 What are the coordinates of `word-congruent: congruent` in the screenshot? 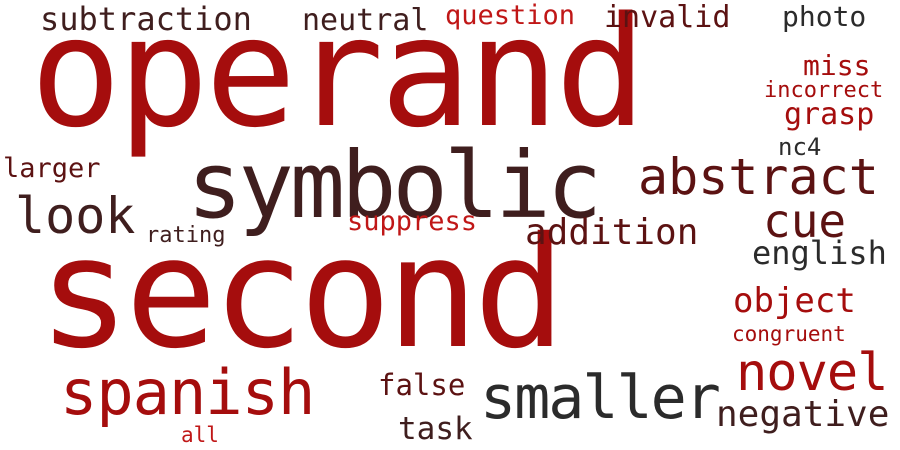 It's located at (789, 334).